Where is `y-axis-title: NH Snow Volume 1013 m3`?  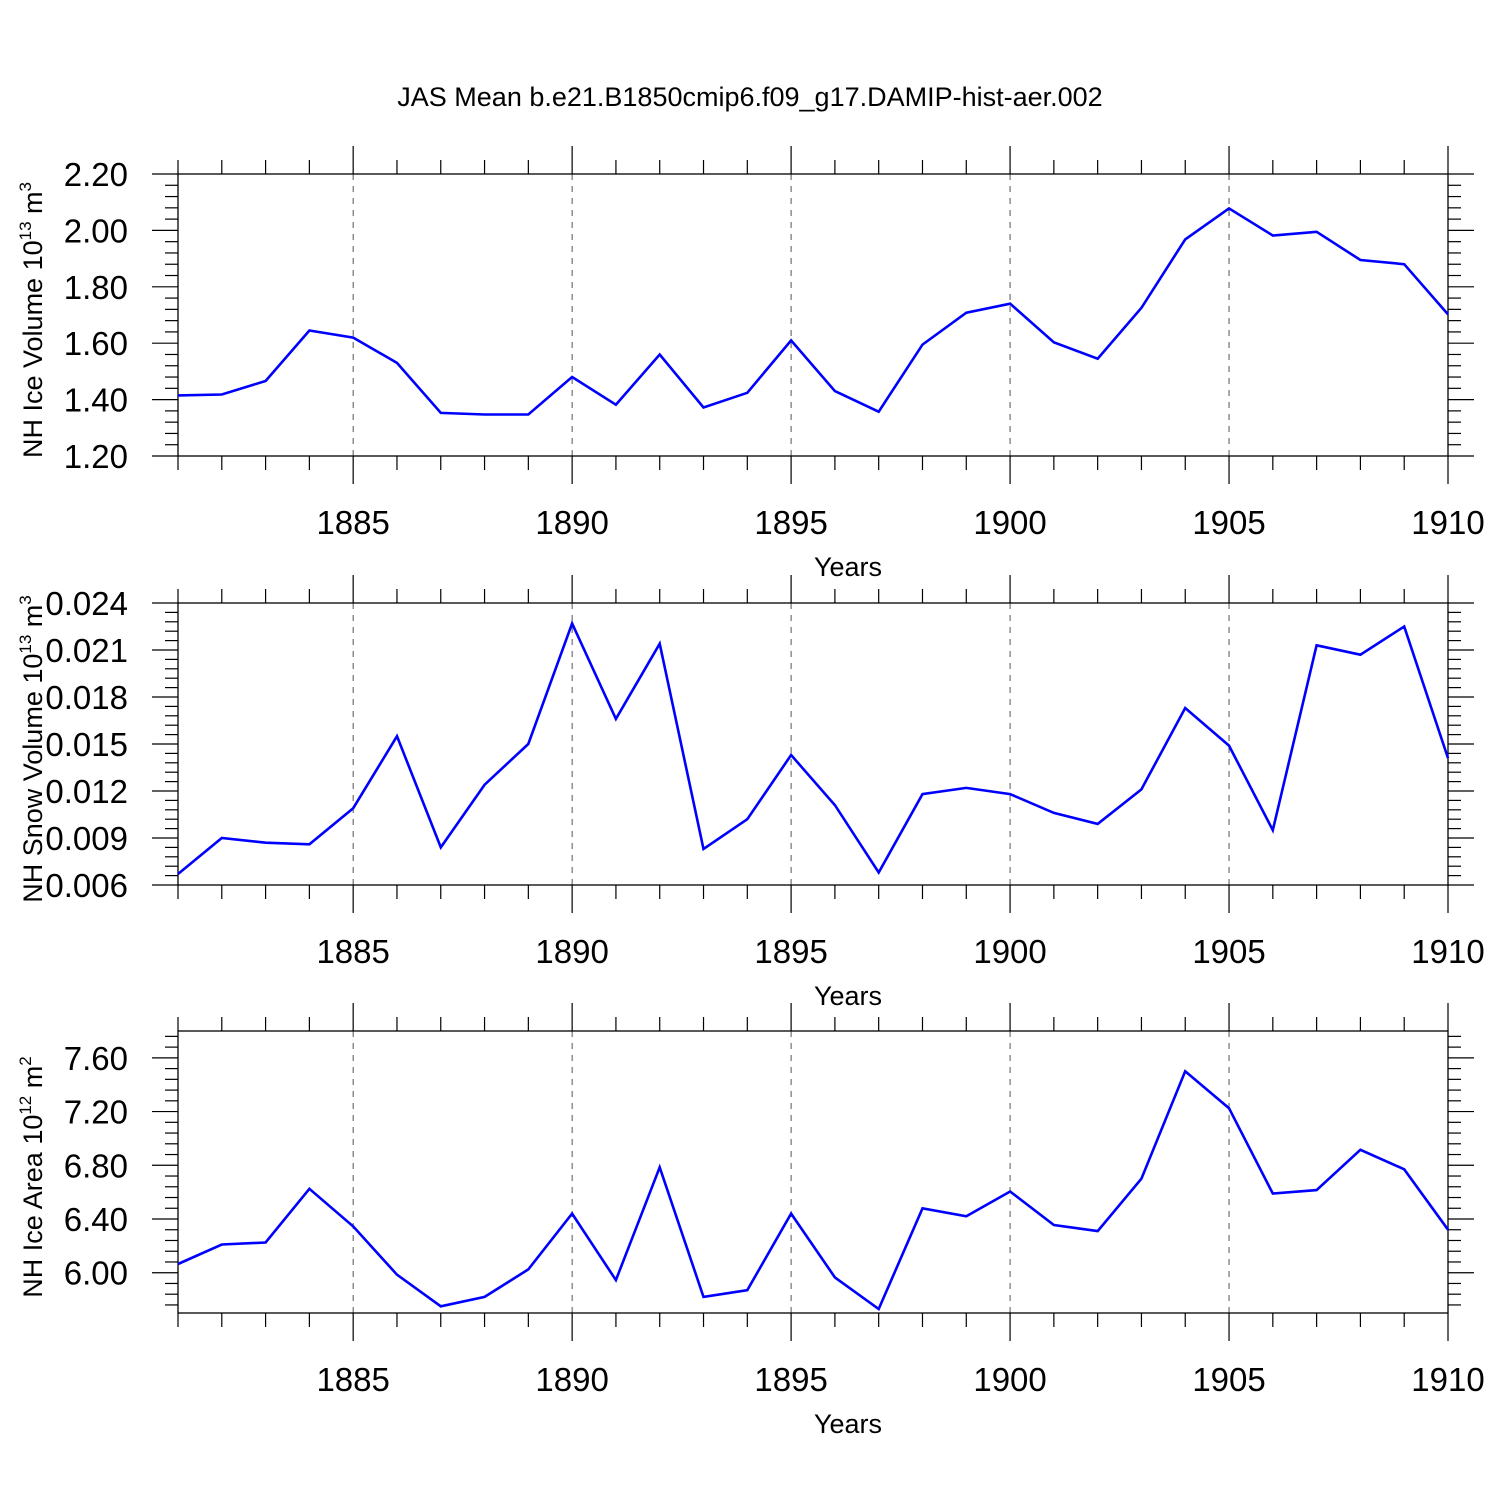 y-axis-title: NH Snow Volume 1013 m3 is located at coordinates (32, 749).